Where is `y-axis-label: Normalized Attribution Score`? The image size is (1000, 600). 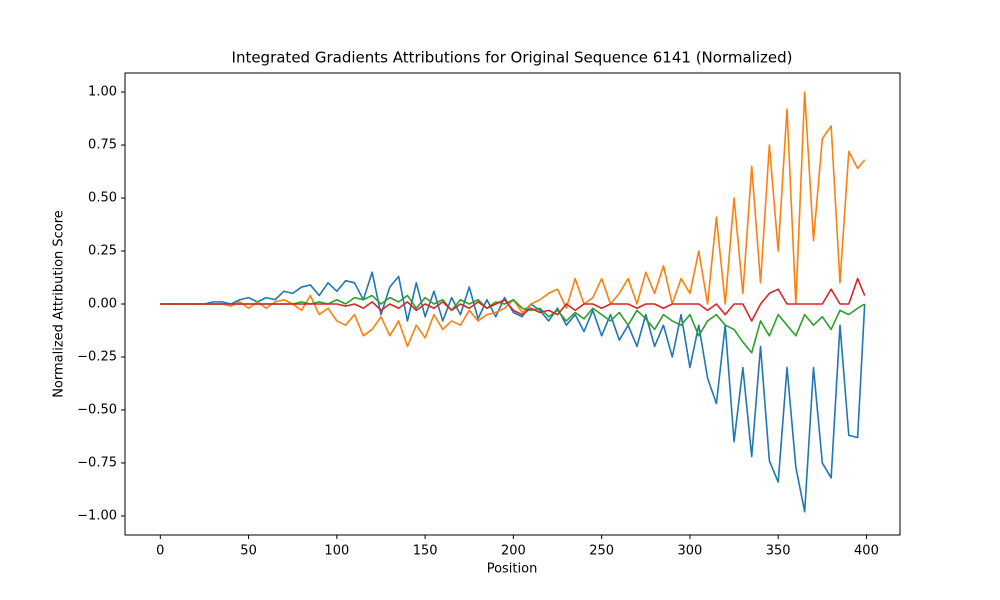 y-axis-label: Normalized Attribution Score is located at coordinates (59, 304).